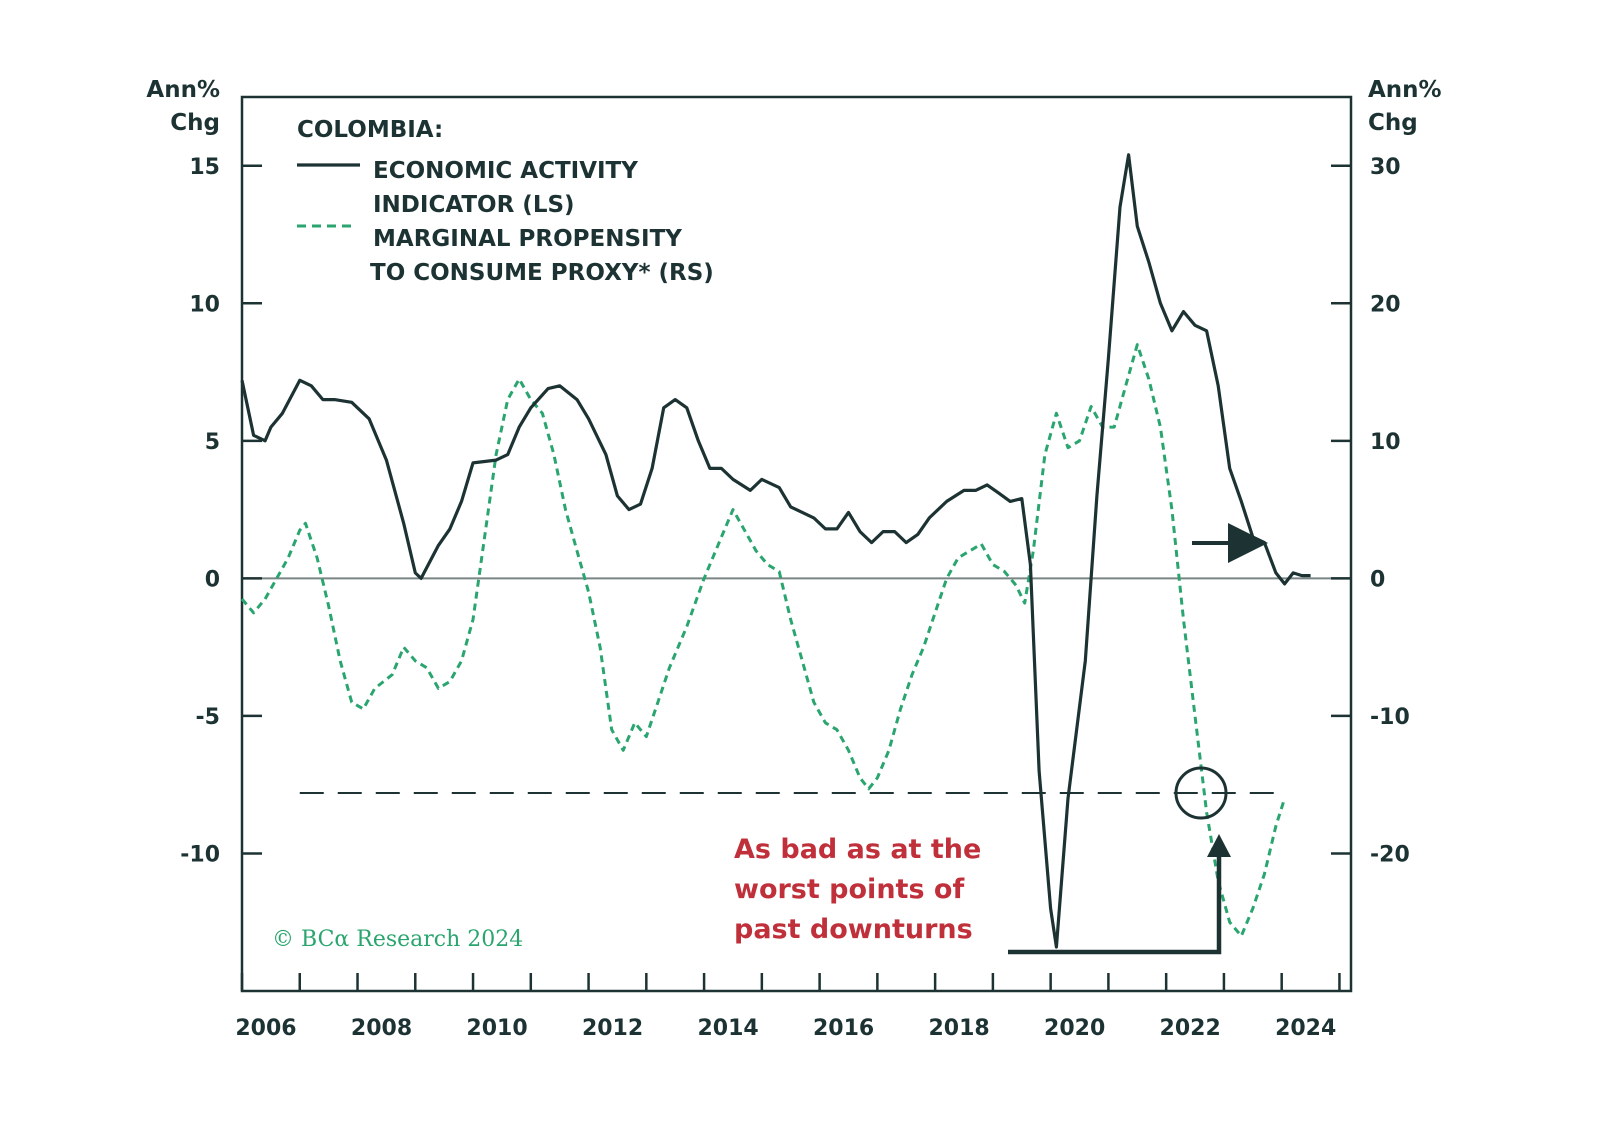 Image resolution: width=1598 pixels, height=1144 pixels. What do you see at coordinates (221, 511) in the screenshot?
I see `left-axis-ticks: 15 10 5 0 -5 -10` at bounding box center [221, 511].